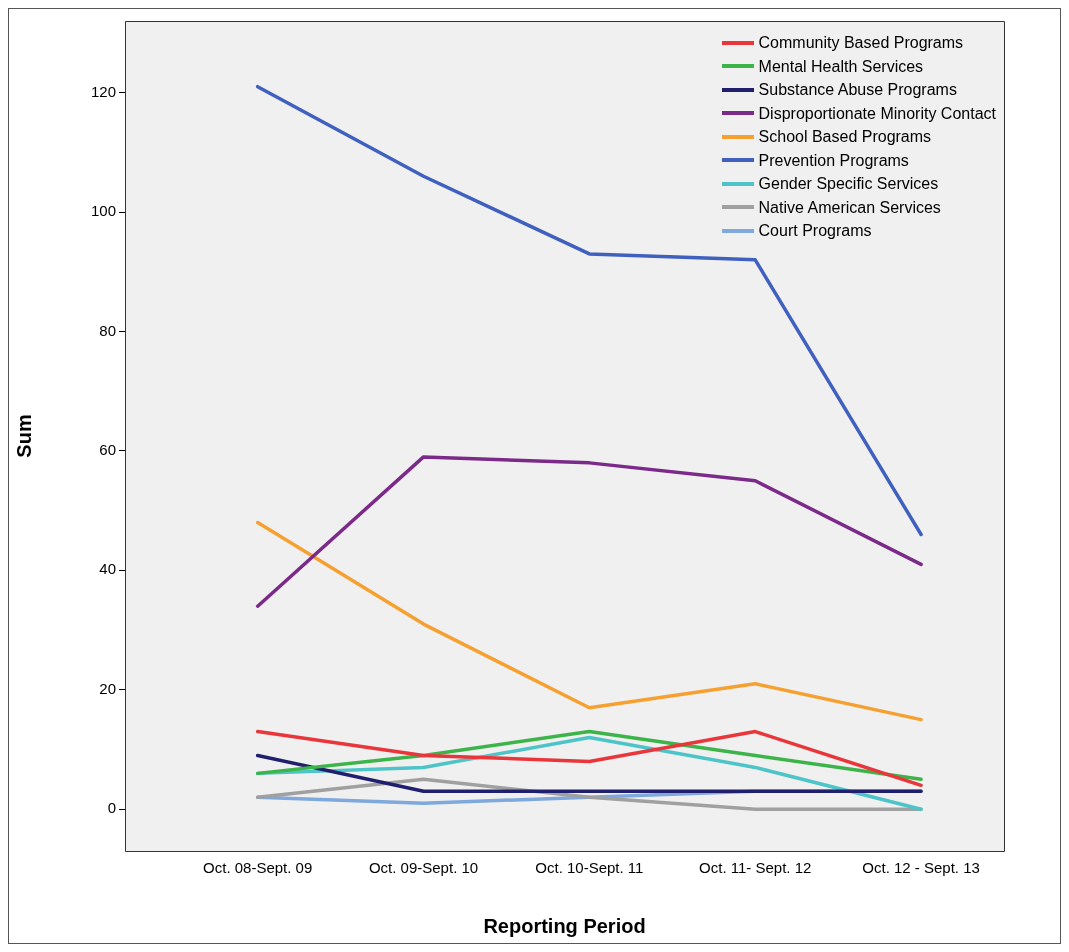 Image resolution: width=1069 pixels, height=952 pixels. I want to click on legend-label: Native American Services, so click(849, 207).